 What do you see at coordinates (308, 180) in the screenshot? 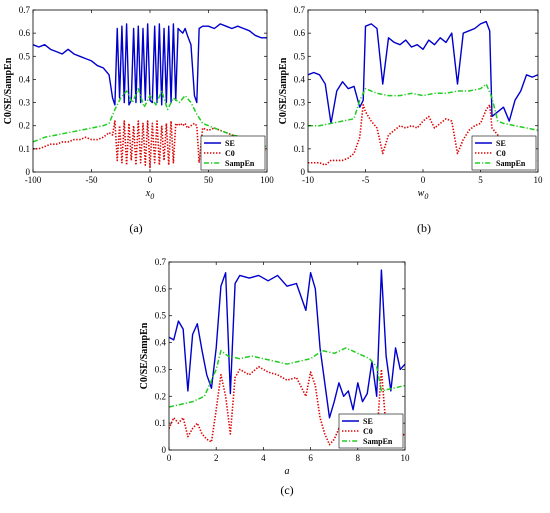
I see `x-tick-label: -10` at bounding box center [308, 180].